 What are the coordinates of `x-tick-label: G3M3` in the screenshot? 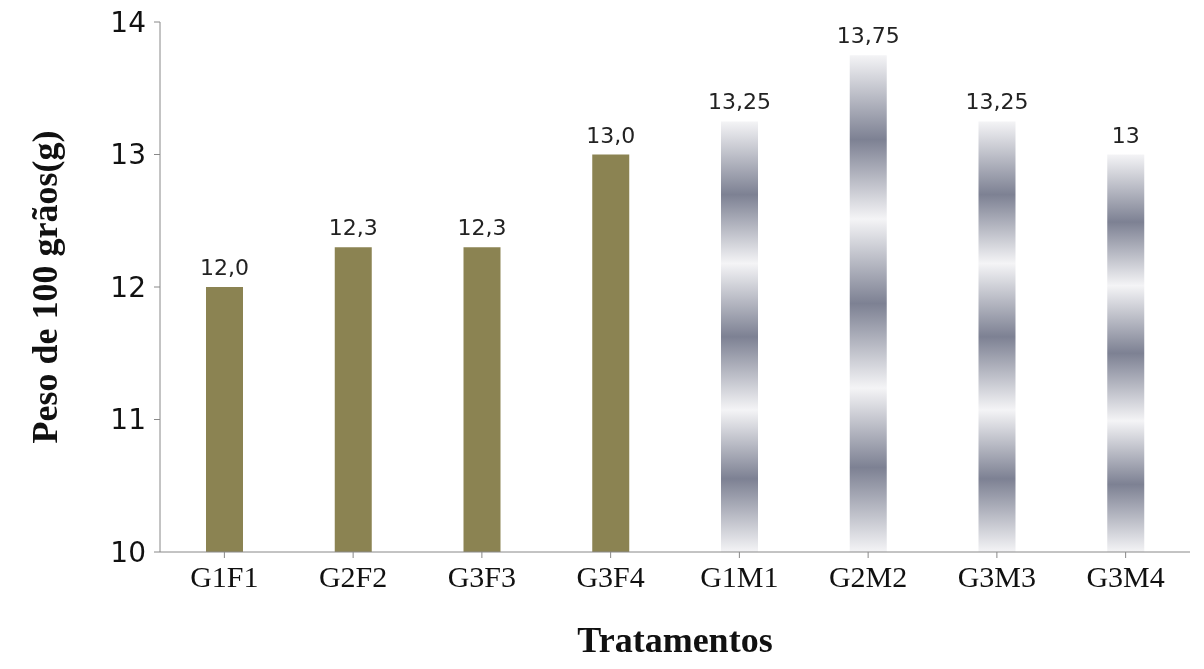 It's located at (997, 577).